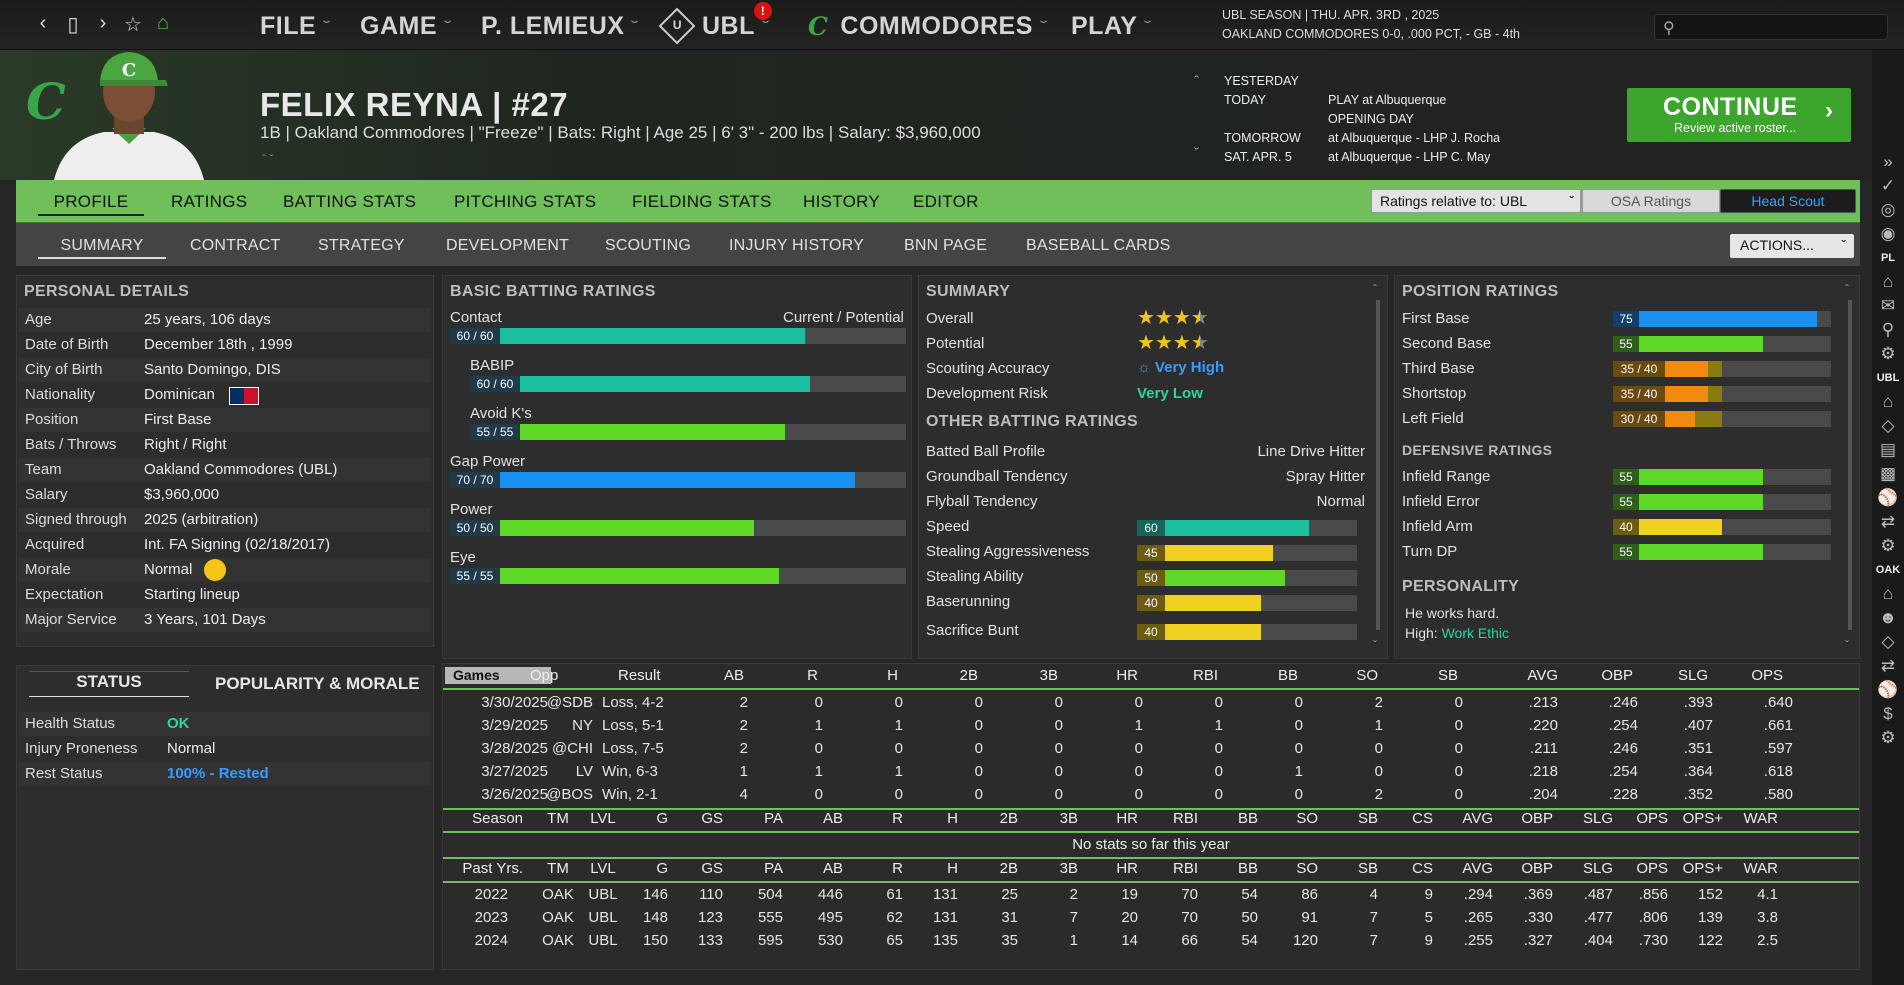  Describe the element at coordinates (1888, 161) in the screenshot. I see `expand-icon: »` at that location.